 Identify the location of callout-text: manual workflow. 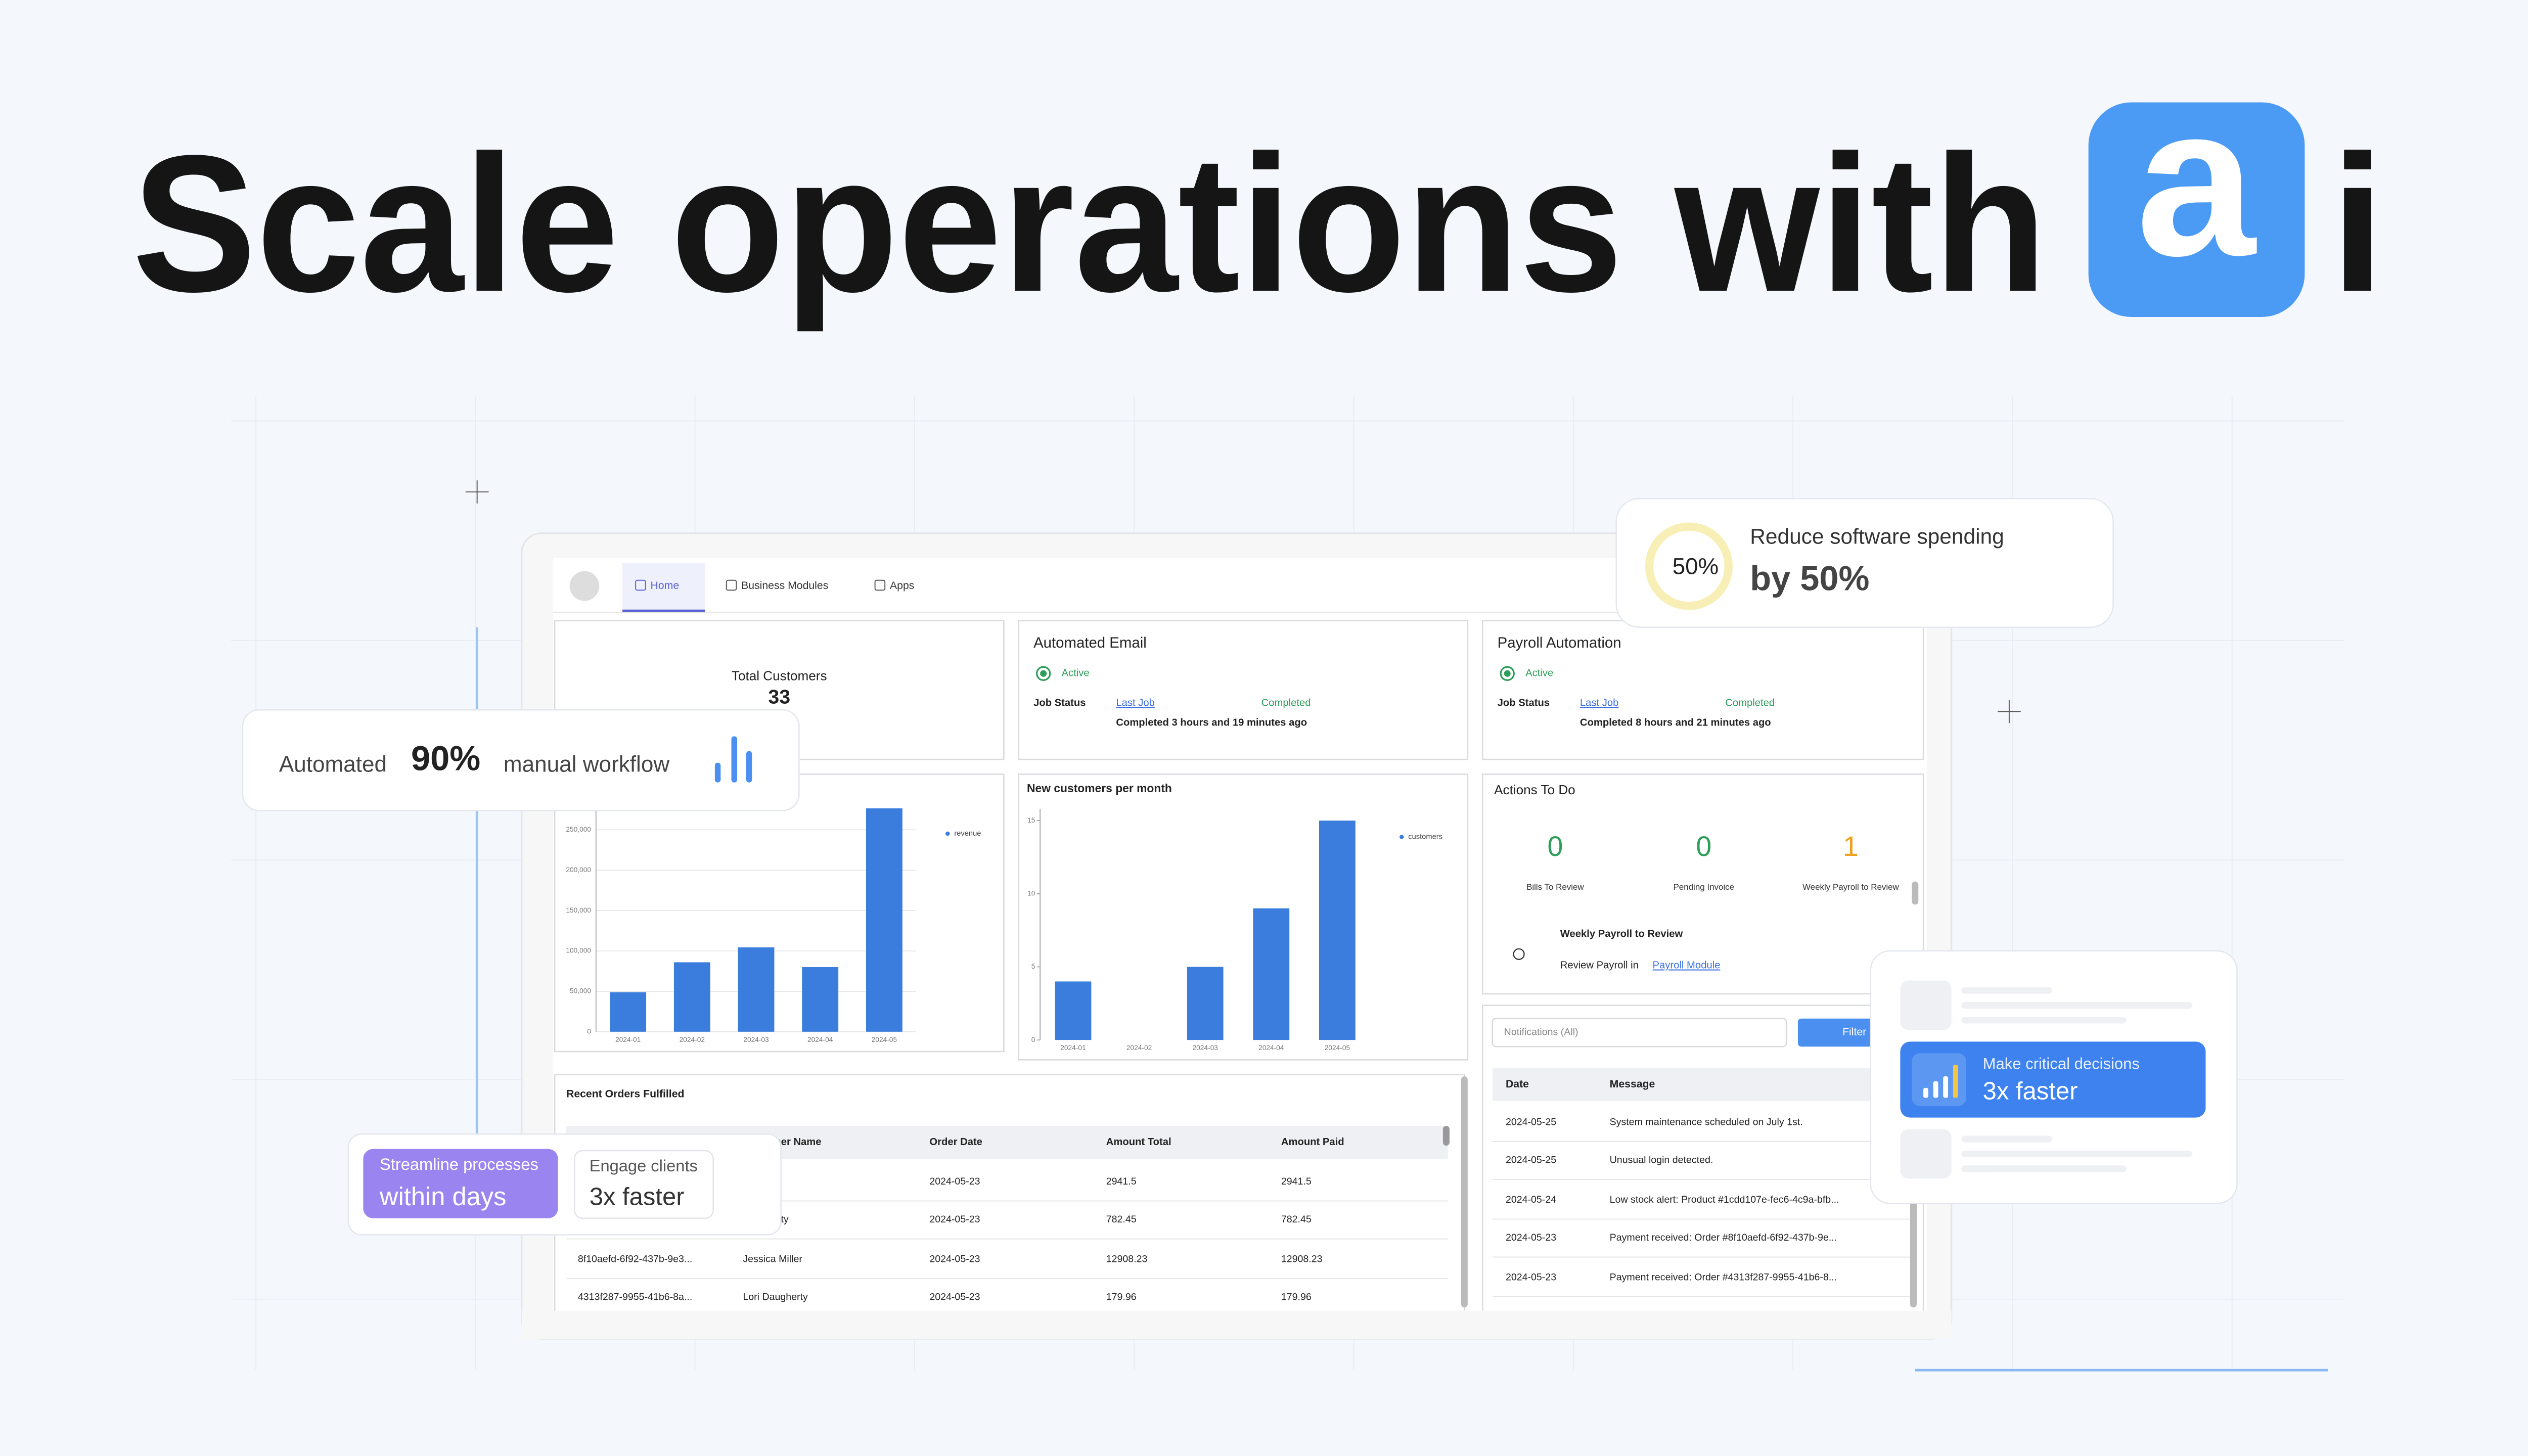
(586, 764).